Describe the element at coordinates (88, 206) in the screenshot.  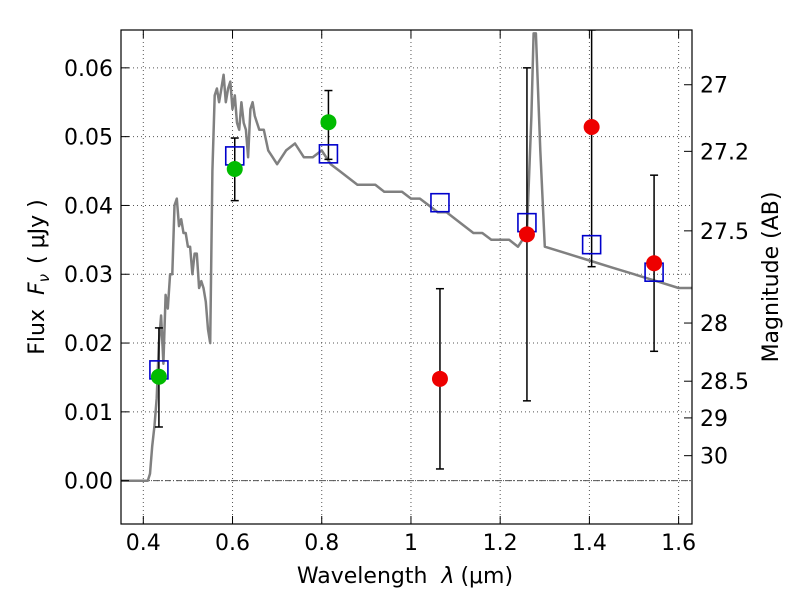
I see `y-tick-label: 0.04` at that location.